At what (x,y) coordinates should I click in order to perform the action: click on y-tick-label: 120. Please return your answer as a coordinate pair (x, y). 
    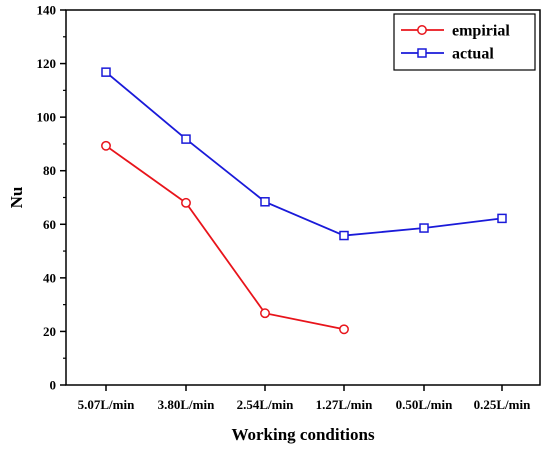
    Looking at the image, I should click on (47, 63).